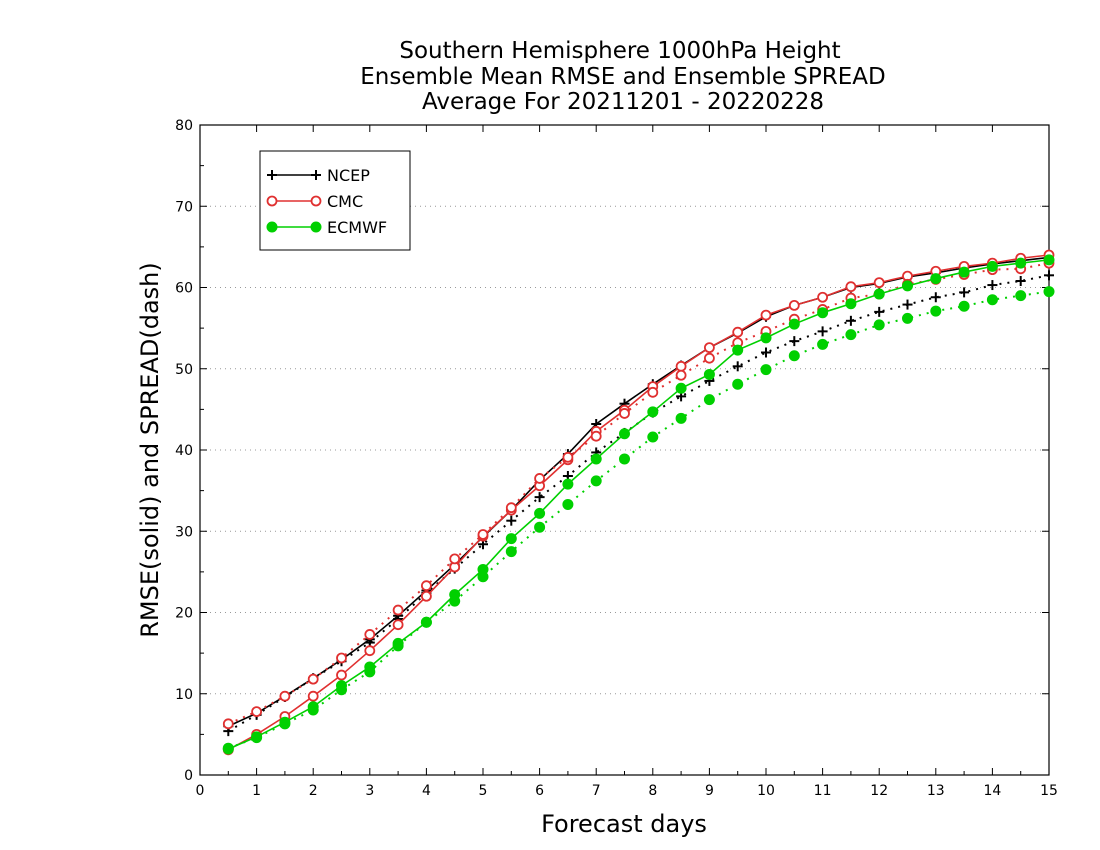  What do you see at coordinates (879, 791) in the screenshot?
I see `x-tick-label: 12` at bounding box center [879, 791].